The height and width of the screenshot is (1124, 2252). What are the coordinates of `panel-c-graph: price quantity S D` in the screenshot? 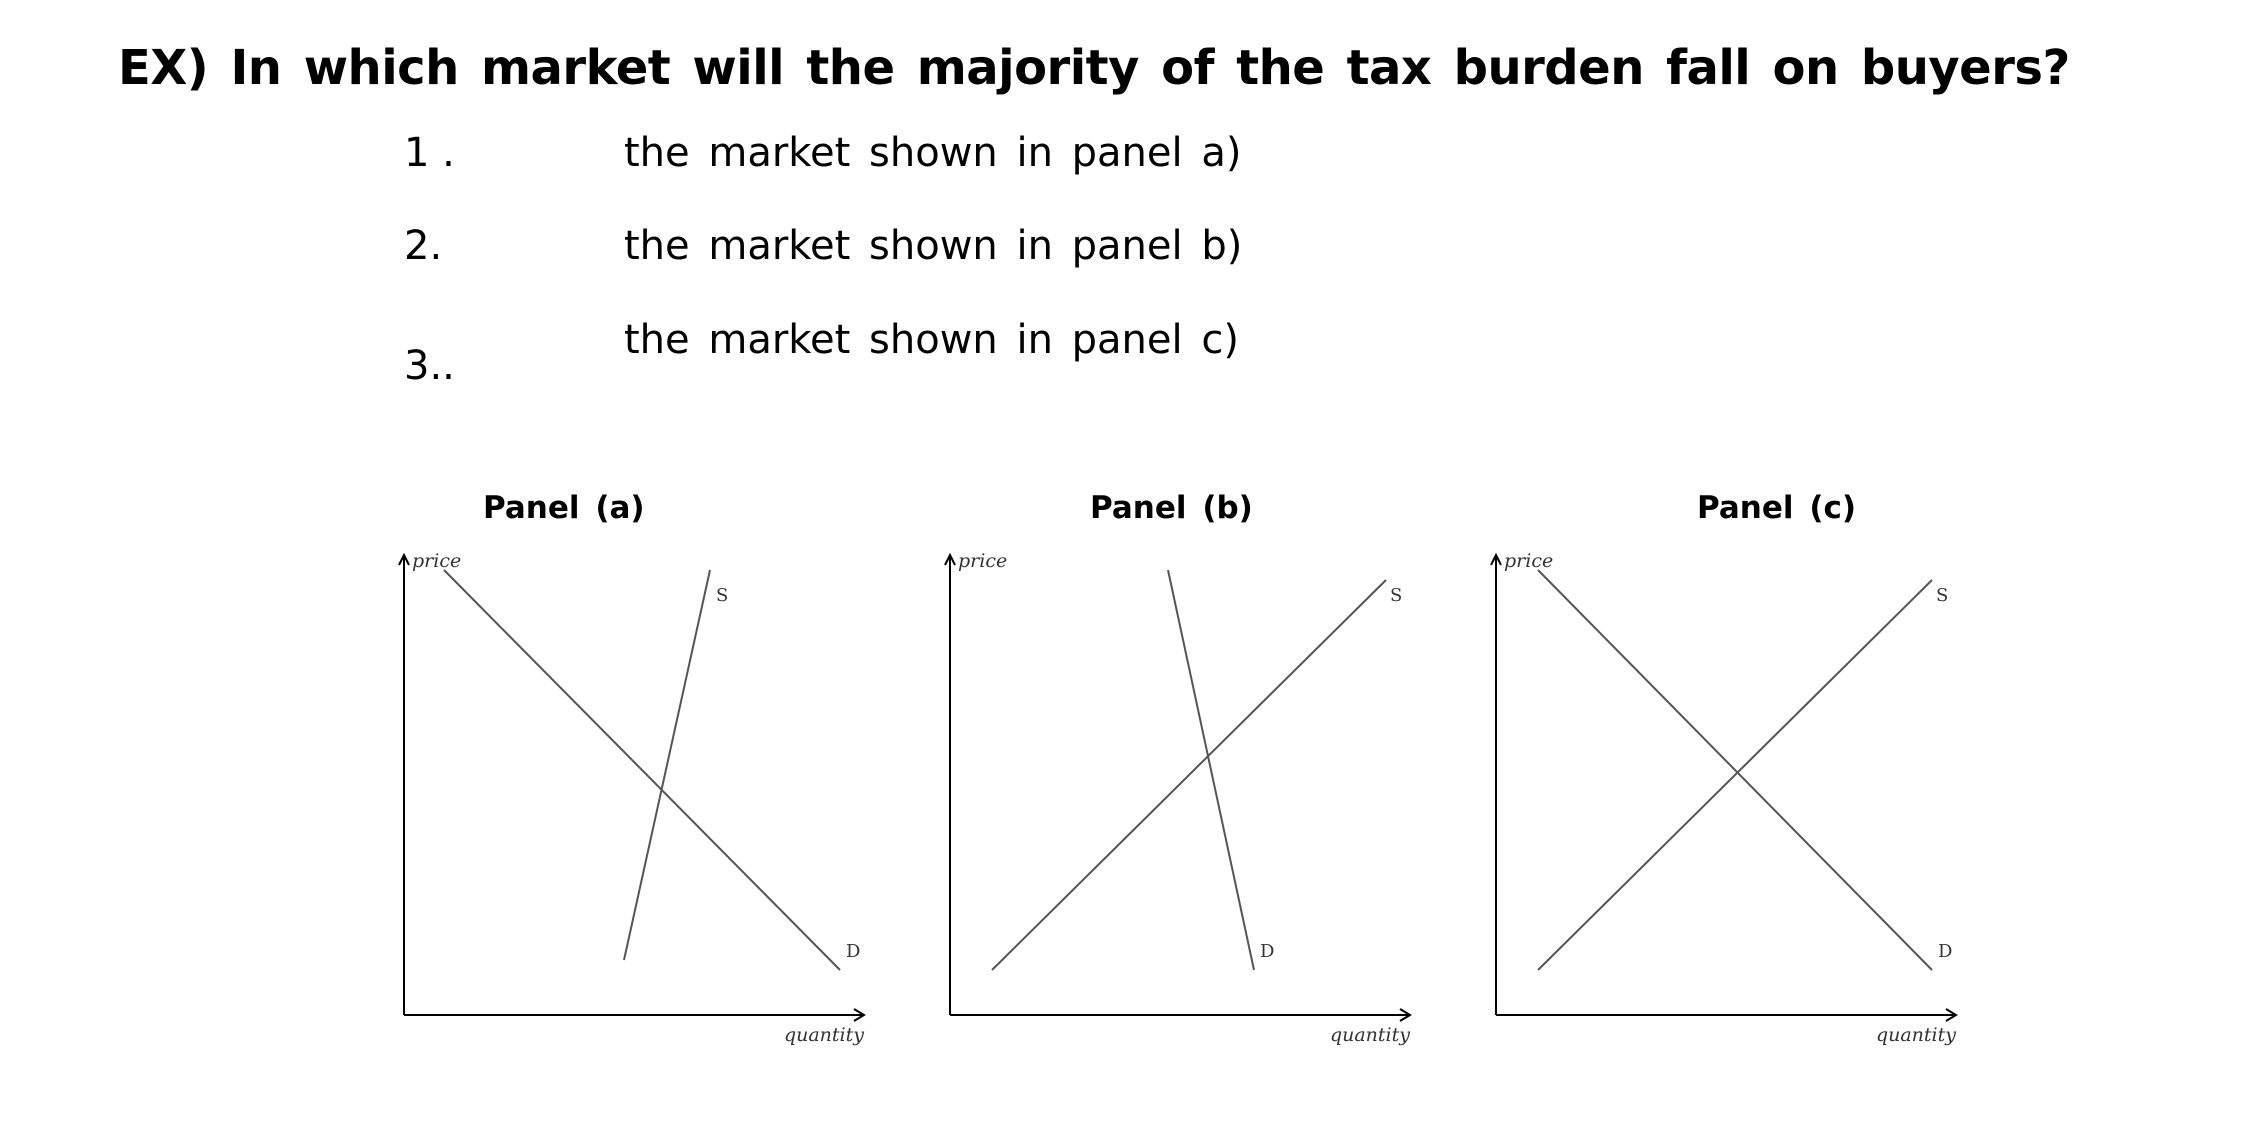 It's located at (1724, 798).